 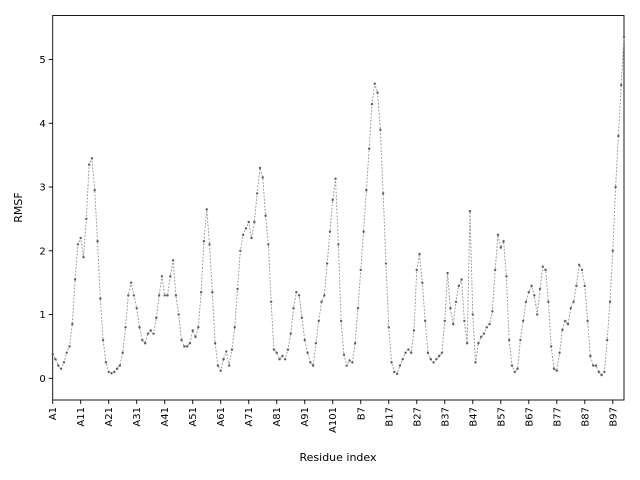 I want to click on x-tick-label: A81, so click(x=277, y=417).